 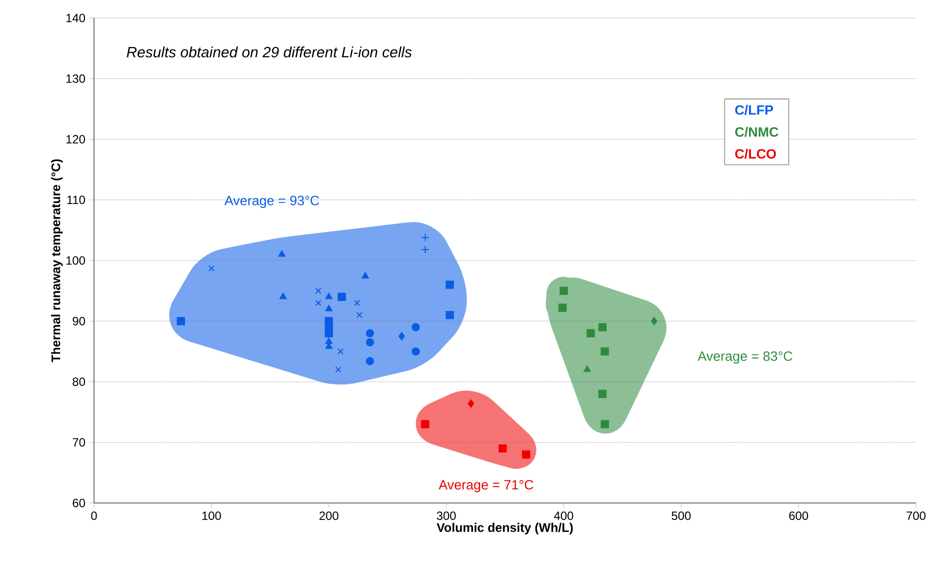 What do you see at coordinates (269, 52) in the screenshot?
I see `text: Results obtained on 29 different Li-ion cells` at bounding box center [269, 52].